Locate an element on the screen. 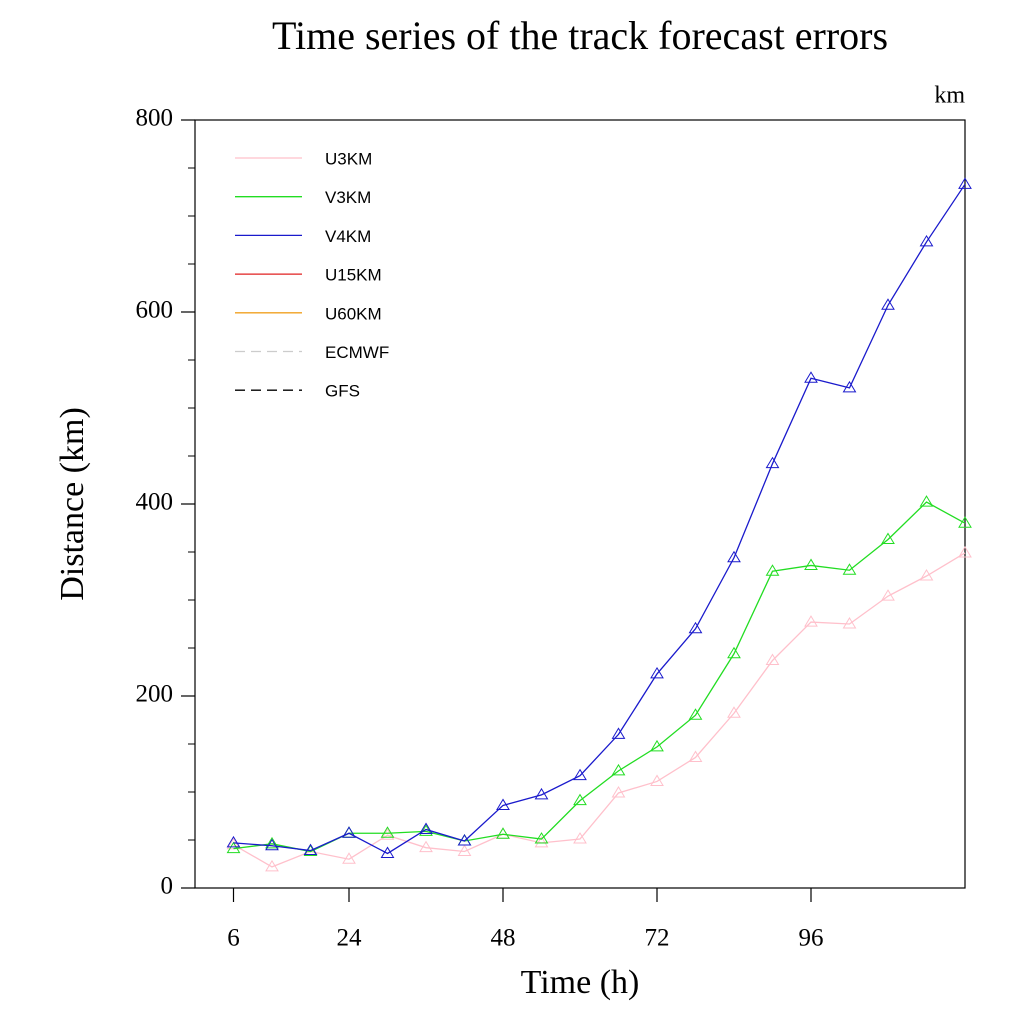 Image resolution: width=1024 pixels, height=1024 pixels. x-tick-label: 24 is located at coordinates (350, 938).